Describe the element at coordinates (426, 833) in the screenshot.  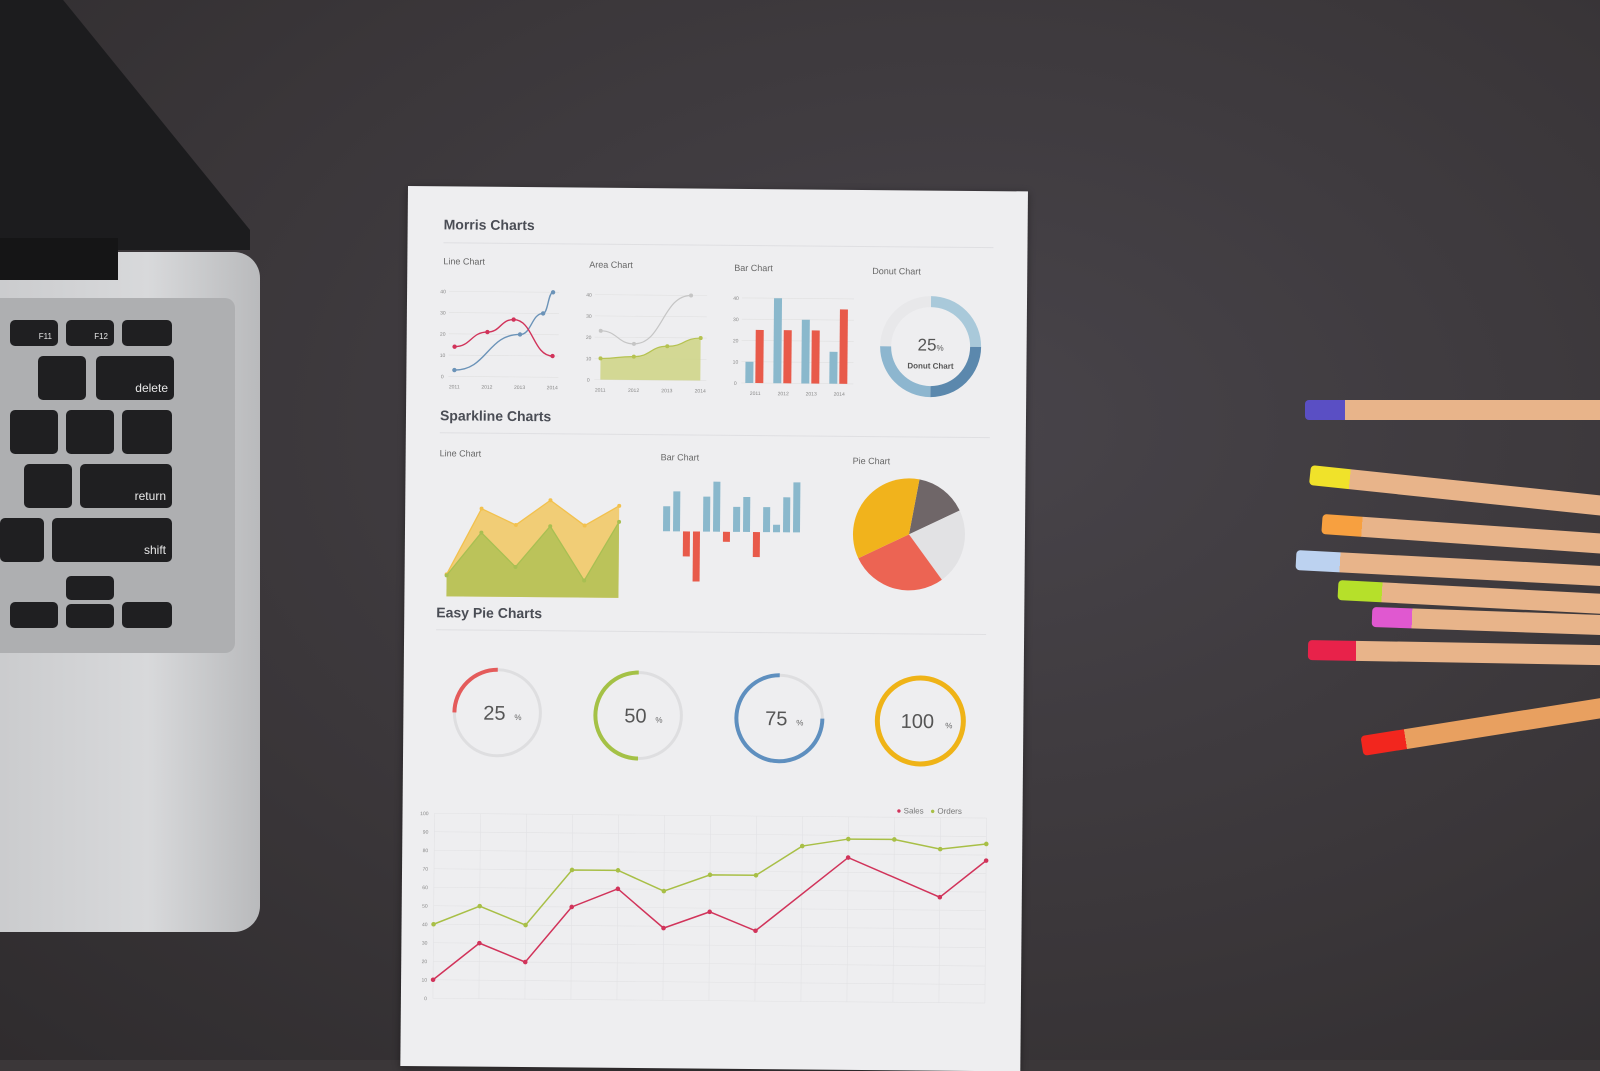
I see `line-ytick: 90` at that location.